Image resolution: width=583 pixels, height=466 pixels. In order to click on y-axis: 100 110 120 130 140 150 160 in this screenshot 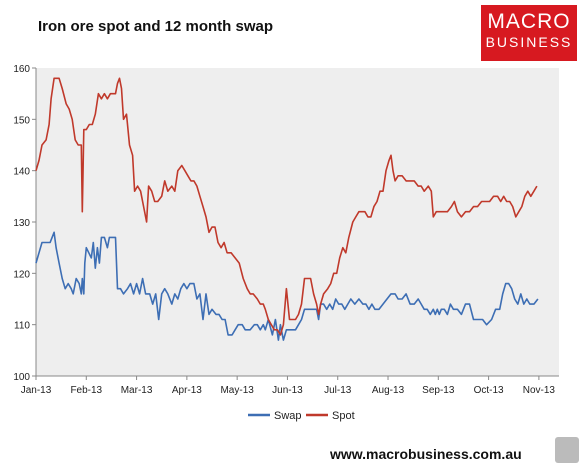, I will do `click(25, 223)`.